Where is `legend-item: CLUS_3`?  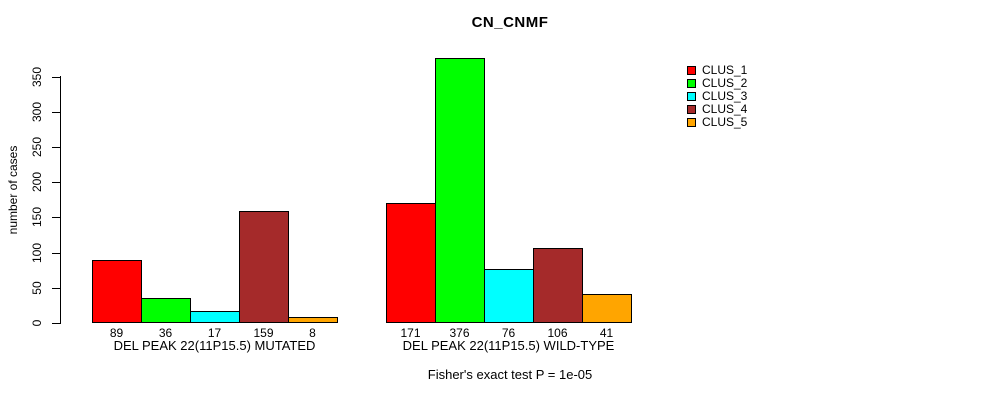
legend-item: CLUS_3 is located at coordinates (717, 96).